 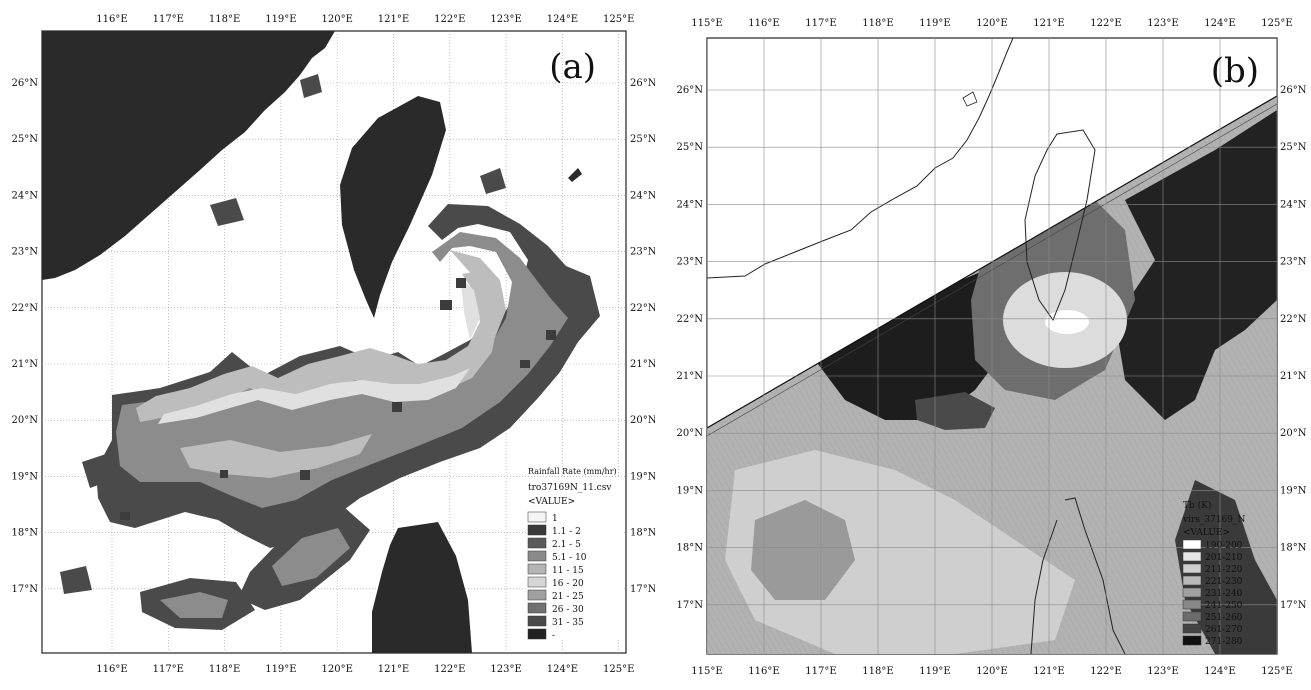 I want to click on tick-top-a: 116°E, so click(x=111, y=19).